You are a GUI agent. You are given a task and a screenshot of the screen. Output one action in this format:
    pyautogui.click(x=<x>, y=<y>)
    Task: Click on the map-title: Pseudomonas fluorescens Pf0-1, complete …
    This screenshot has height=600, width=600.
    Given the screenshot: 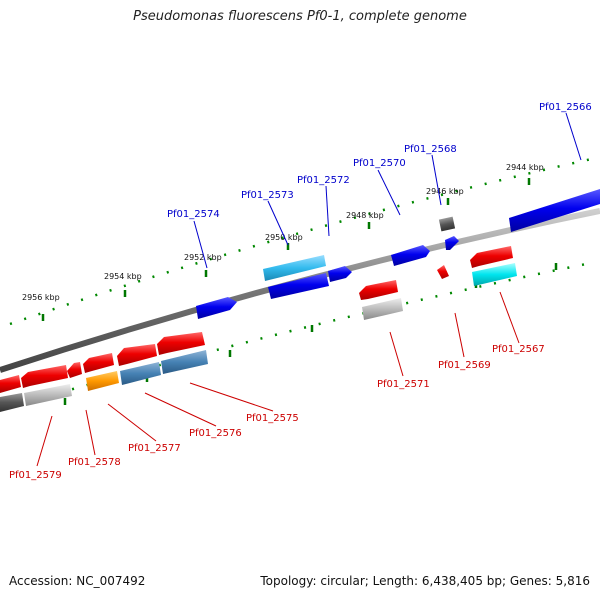 What is the action you would take?
    pyautogui.click(x=300, y=16)
    